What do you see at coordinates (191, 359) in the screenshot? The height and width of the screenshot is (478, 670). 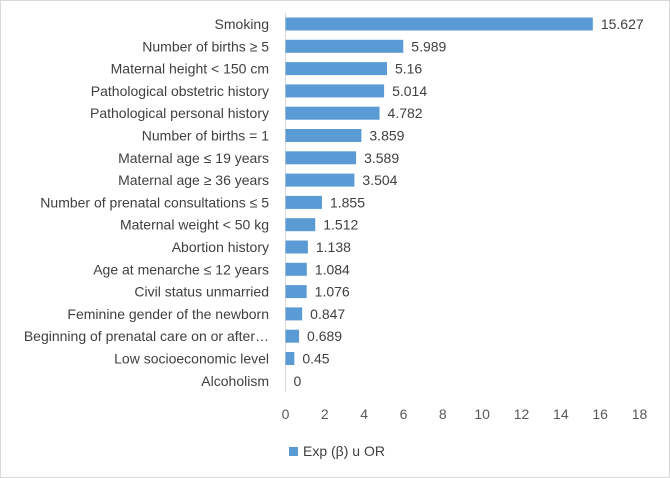 I see `category-label: Low socioeconomic level` at bounding box center [191, 359].